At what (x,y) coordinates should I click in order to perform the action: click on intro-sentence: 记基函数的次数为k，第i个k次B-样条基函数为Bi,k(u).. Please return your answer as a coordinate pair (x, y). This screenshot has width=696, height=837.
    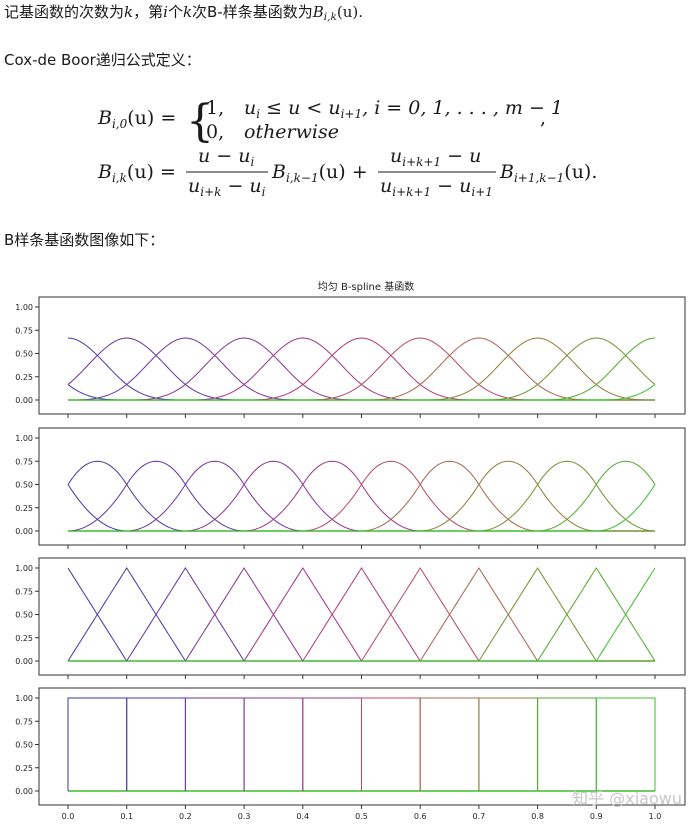
    Looking at the image, I should click on (183, 12).